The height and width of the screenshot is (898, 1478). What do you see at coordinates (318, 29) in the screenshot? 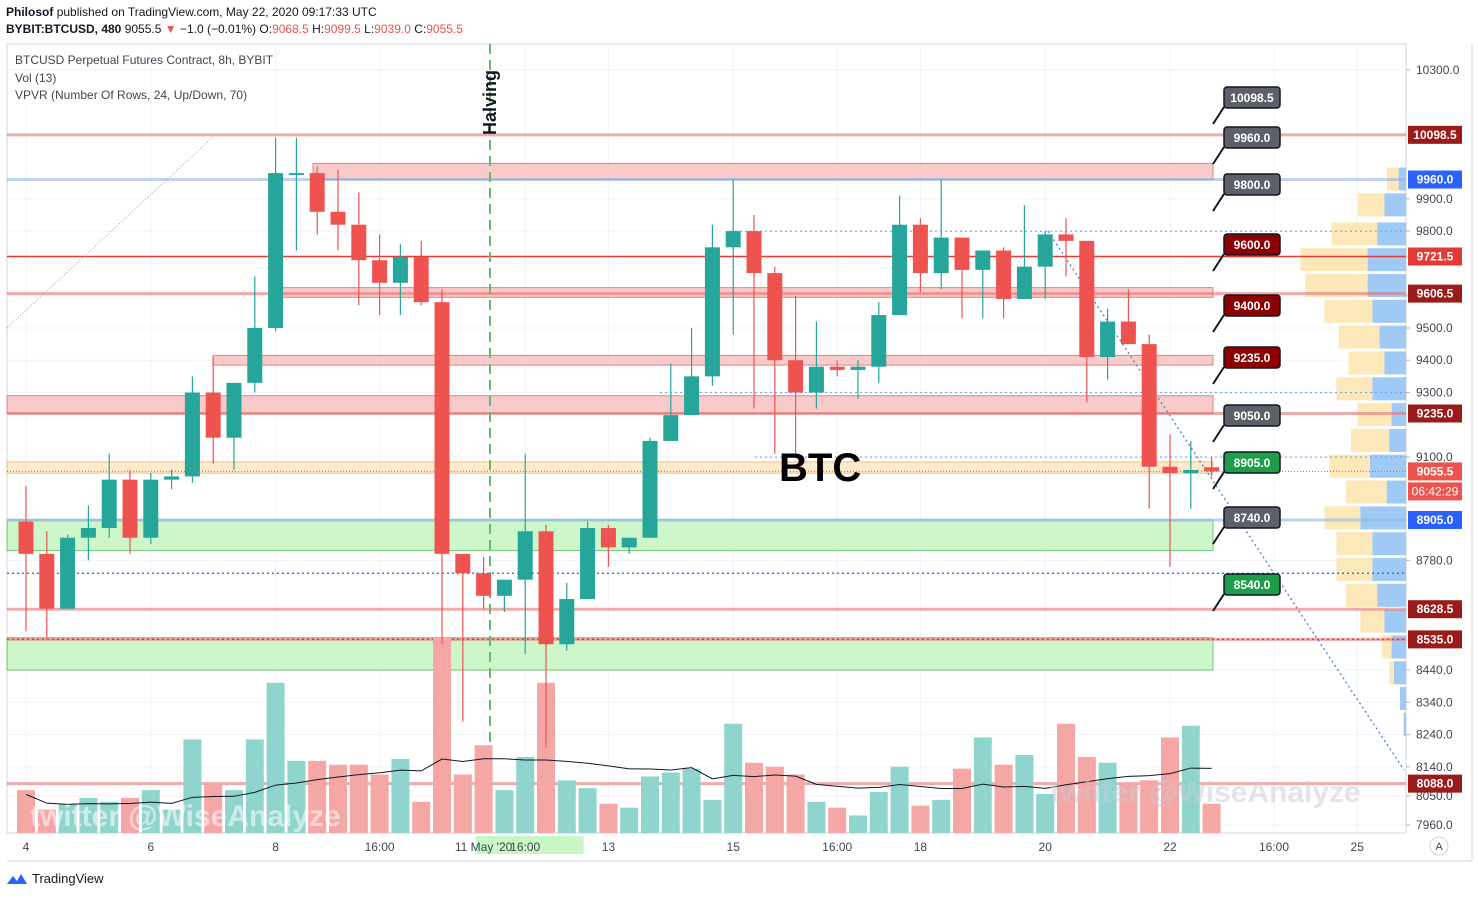
I see `high-label: H:` at bounding box center [318, 29].